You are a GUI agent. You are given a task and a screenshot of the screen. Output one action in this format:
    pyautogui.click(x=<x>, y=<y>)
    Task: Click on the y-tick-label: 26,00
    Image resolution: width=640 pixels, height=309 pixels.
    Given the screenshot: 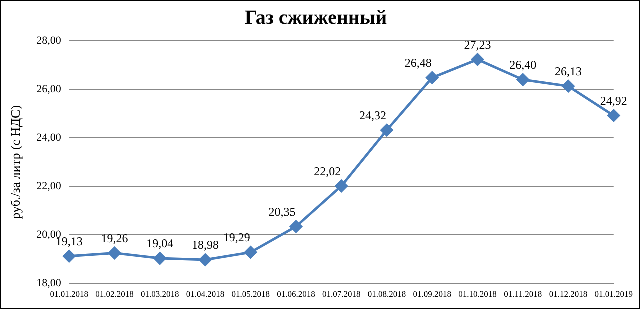 What is the action you would take?
    pyautogui.click(x=49, y=89)
    